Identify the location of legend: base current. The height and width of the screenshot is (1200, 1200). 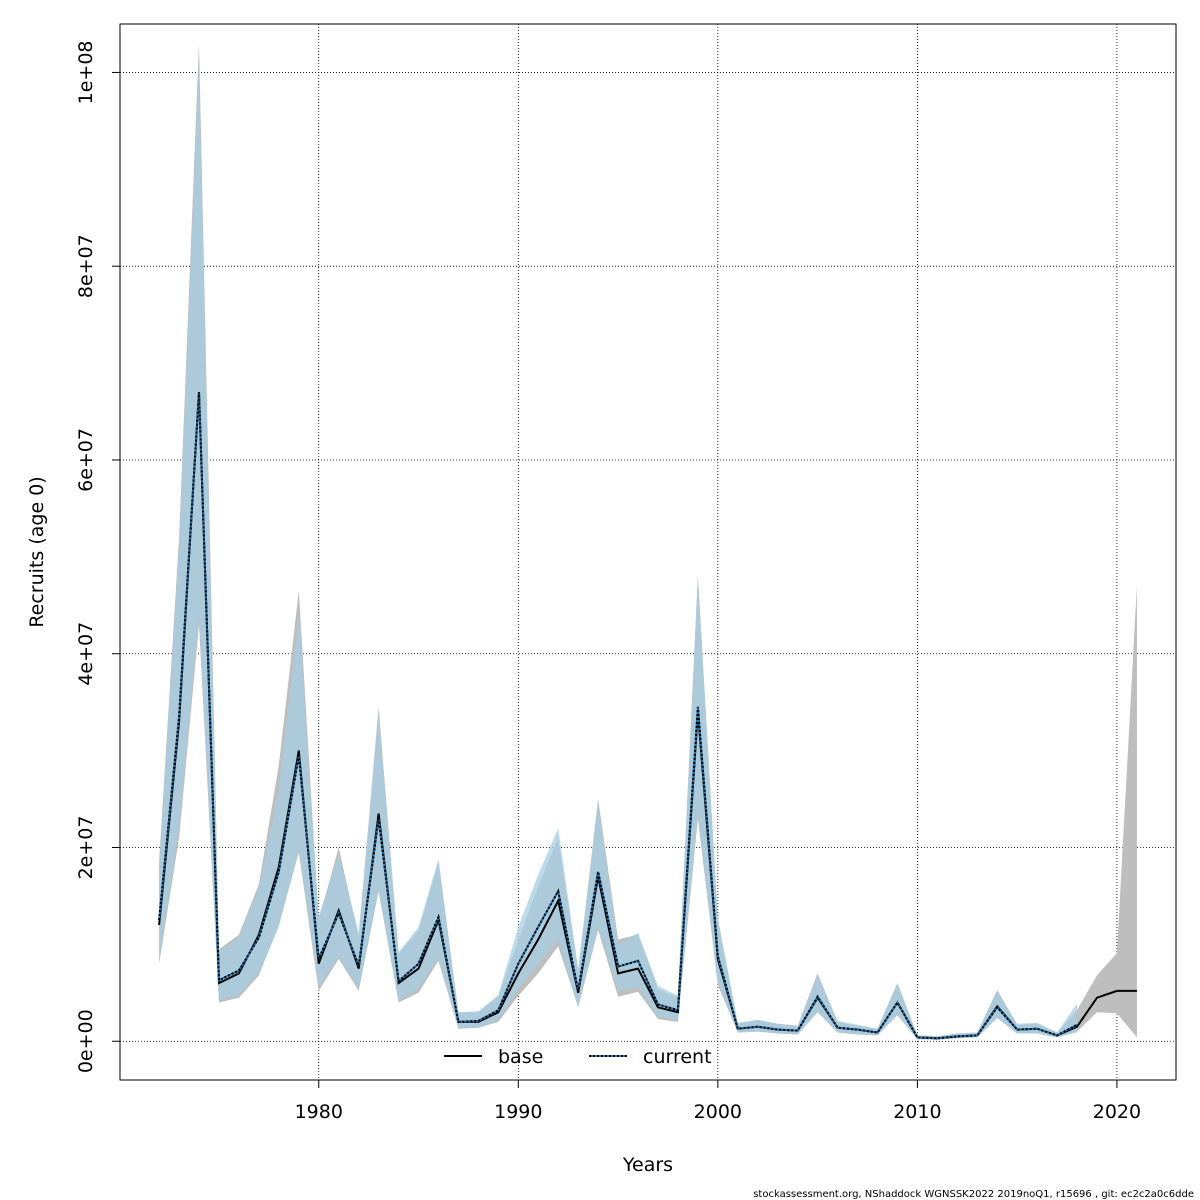
(578, 1057).